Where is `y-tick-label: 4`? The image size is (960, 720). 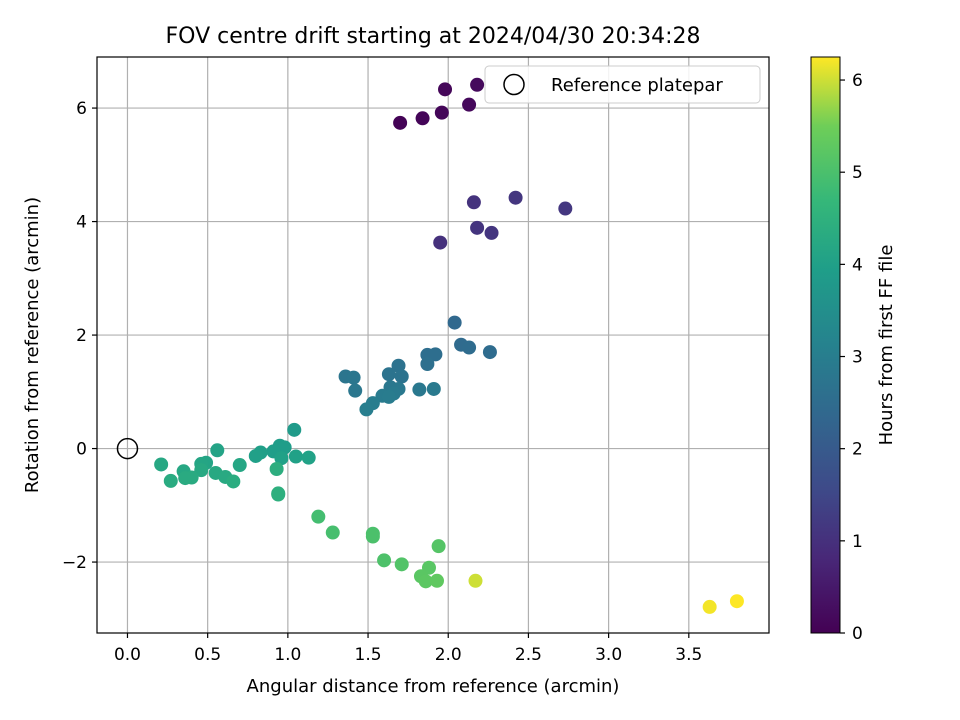
y-tick-label: 4 is located at coordinates (81, 223).